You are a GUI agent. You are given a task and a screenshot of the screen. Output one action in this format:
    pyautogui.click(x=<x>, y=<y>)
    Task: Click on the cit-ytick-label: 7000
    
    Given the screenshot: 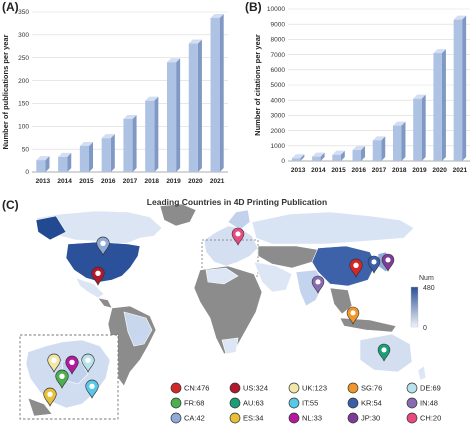 What is the action you would take?
    pyautogui.click(x=278, y=55)
    